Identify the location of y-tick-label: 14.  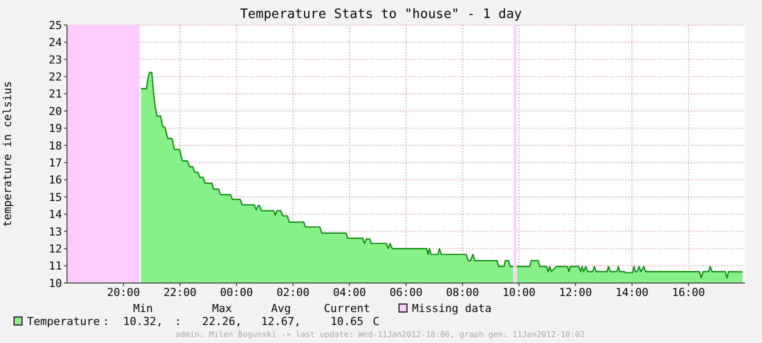
(55, 215).